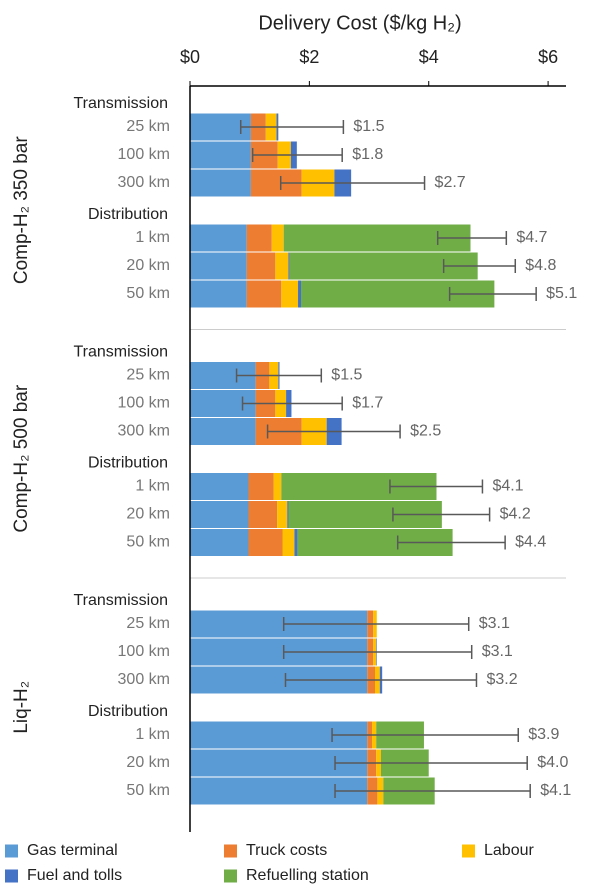  What do you see at coordinates (286, 850) in the screenshot?
I see `legend-label: Truck costs` at bounding box center [286, 850].